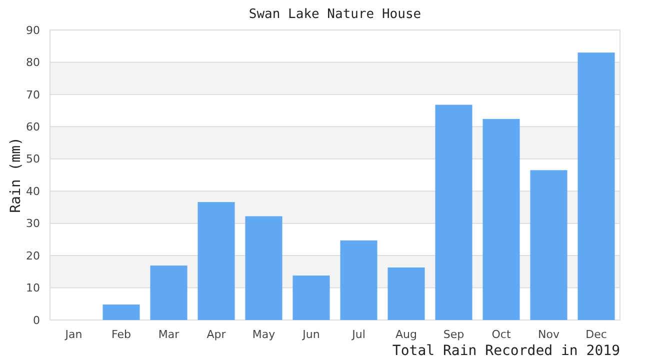 This screenshot has height=360, width=650. What do you see at coordinates (549, 334) in the screenshot?
I see `x-tick-label: Nov` at bounding box center [549, 334].